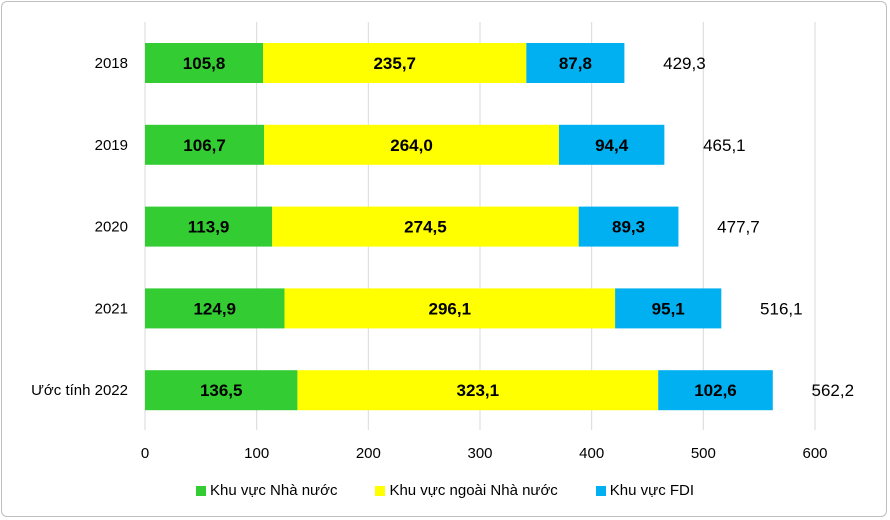  I want to click on total-label: 477,7, so click(738, 227).